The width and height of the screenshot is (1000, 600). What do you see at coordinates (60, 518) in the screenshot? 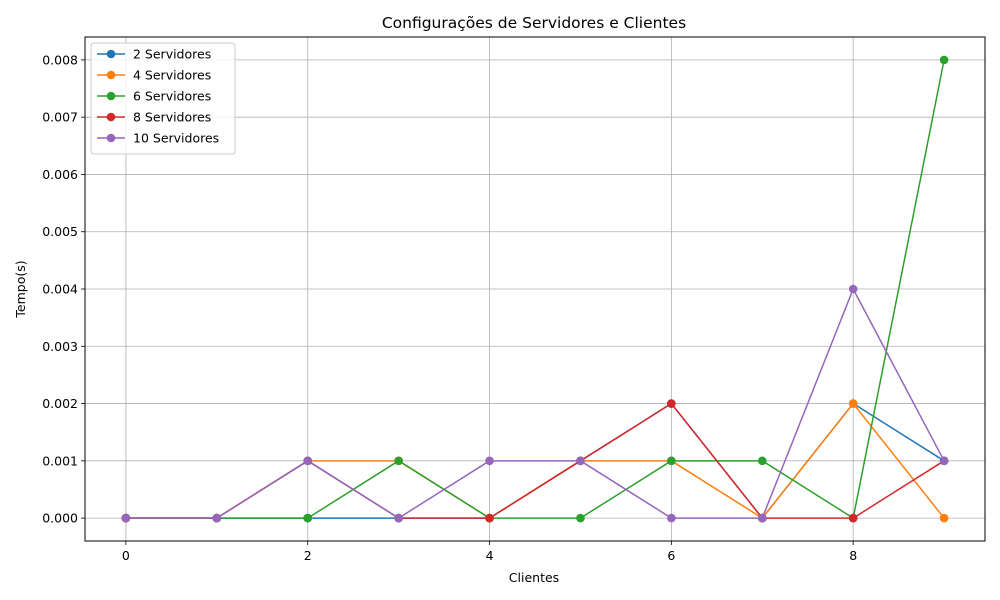
I see `y-tick-label: 0.000` at bounding box center [60, 518].